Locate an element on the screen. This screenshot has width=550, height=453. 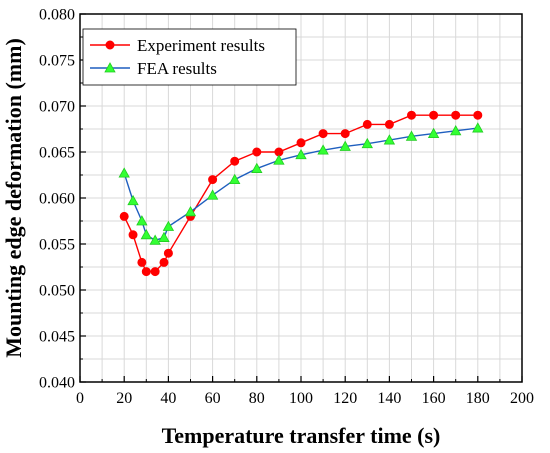
legend-item: Experiment results is located at coordinates (177, 45).